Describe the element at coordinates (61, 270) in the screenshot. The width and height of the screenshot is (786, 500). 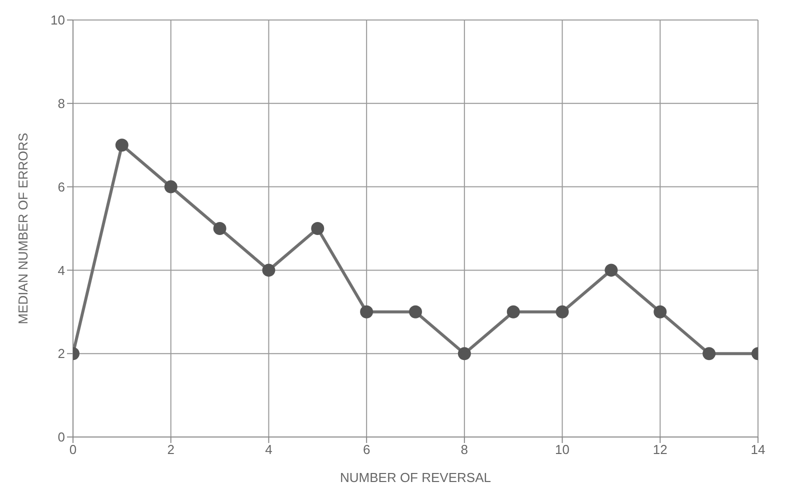
I see `y-tick-label: 4` at that location.